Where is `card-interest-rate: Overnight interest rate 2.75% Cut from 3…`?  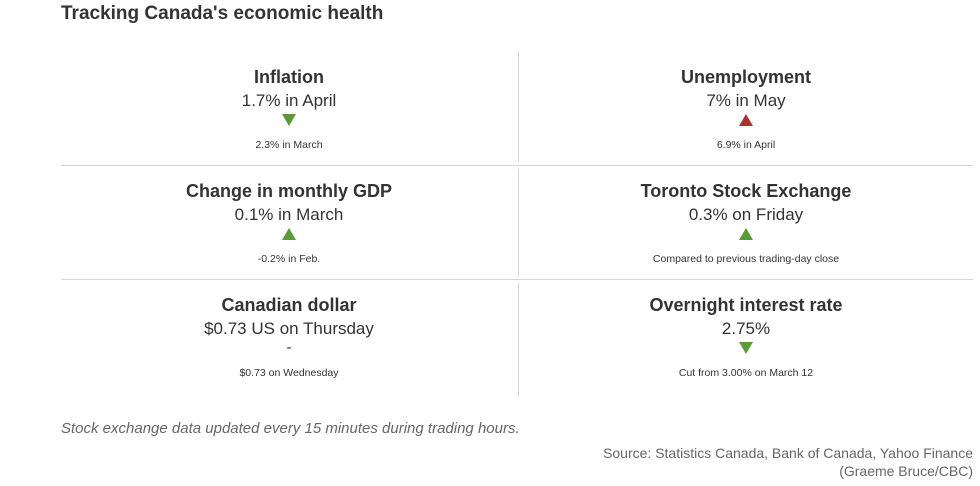 card-interest-rate: Overnight interest rate 2.75% Cut from 3… is located at coordinates (746, 337).